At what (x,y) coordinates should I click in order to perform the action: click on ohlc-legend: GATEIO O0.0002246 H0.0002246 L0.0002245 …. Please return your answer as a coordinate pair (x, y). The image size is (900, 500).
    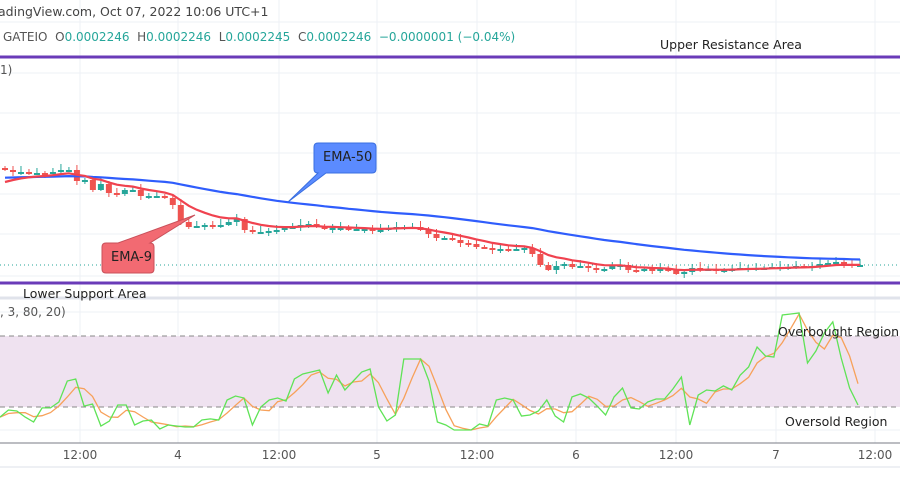
    Looking at the image, I should click on (259, 37).